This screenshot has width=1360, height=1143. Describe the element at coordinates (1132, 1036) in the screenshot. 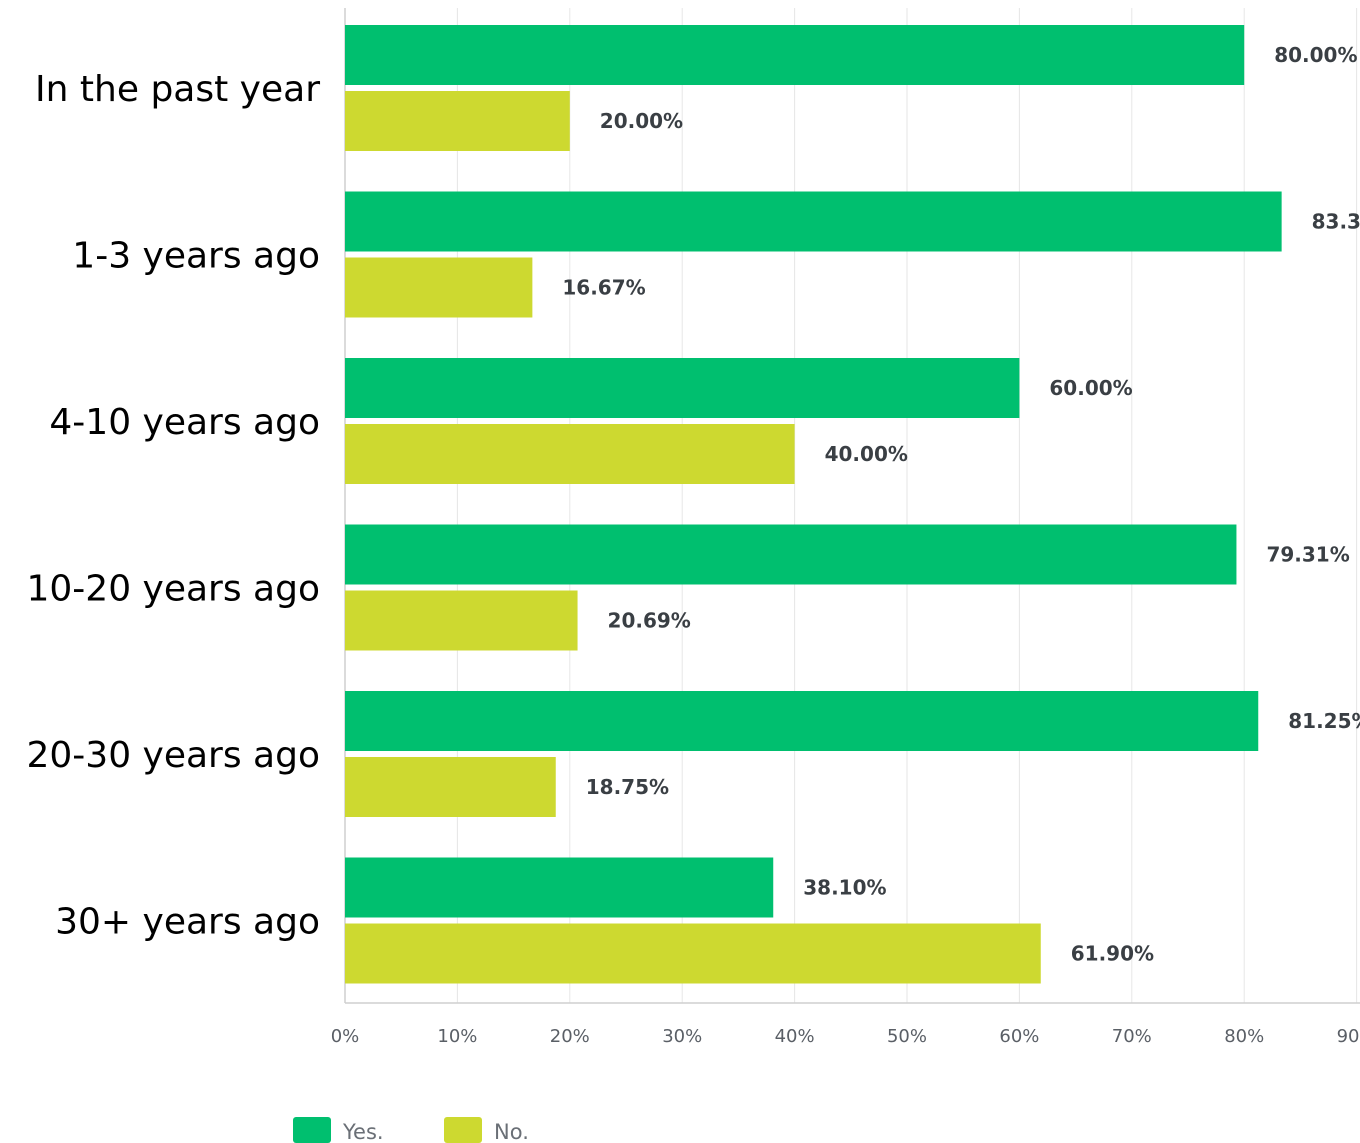

I see `x-tick-label: 70%` at that location.